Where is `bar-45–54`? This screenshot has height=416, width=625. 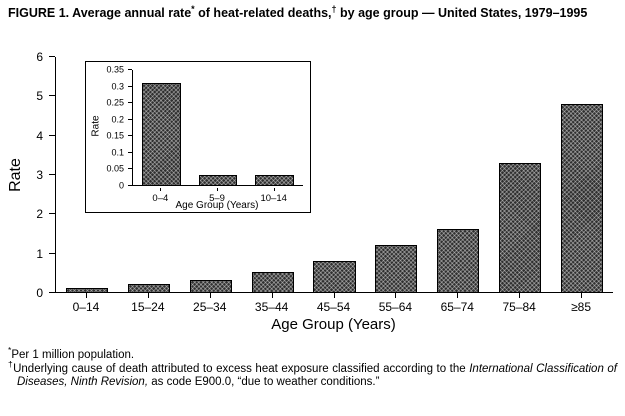
bar-45–54 is located at coordinates (334, 276).